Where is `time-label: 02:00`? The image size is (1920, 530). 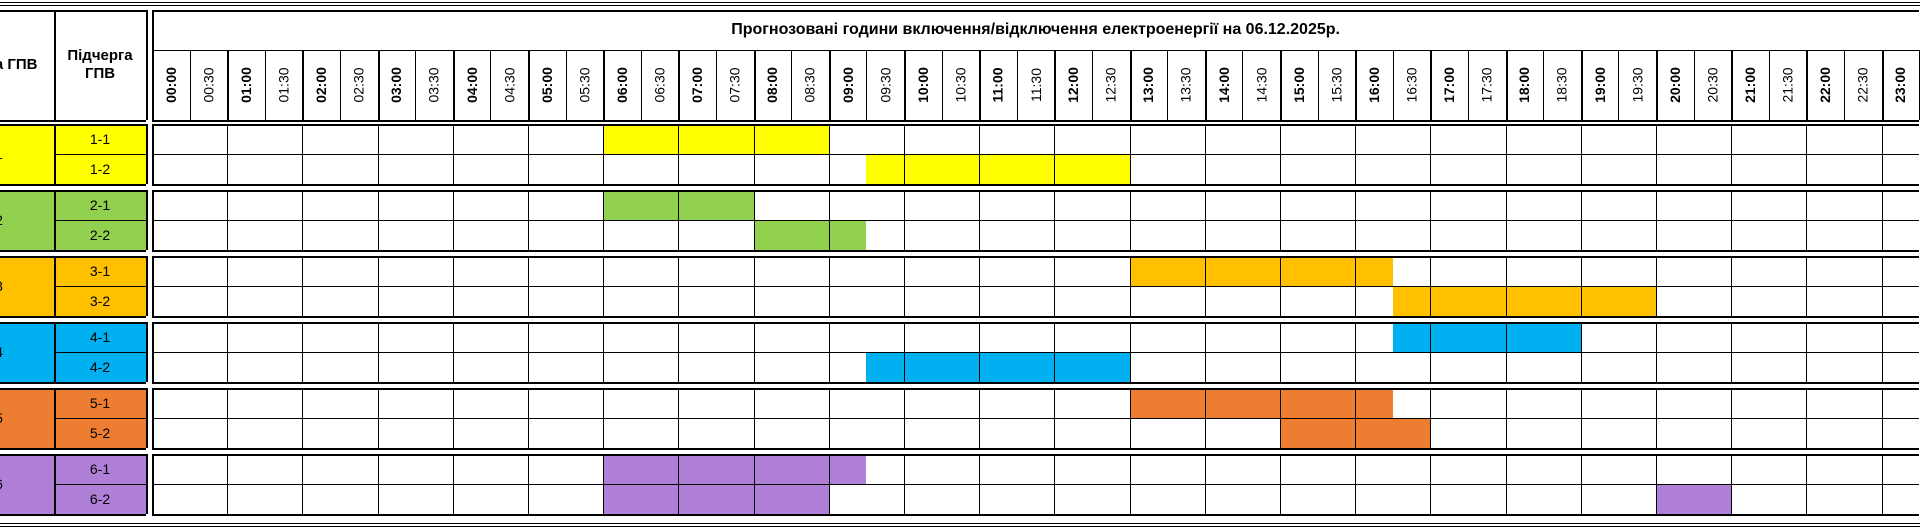 time-label: 02:00 is located at coordinates (321, 85).